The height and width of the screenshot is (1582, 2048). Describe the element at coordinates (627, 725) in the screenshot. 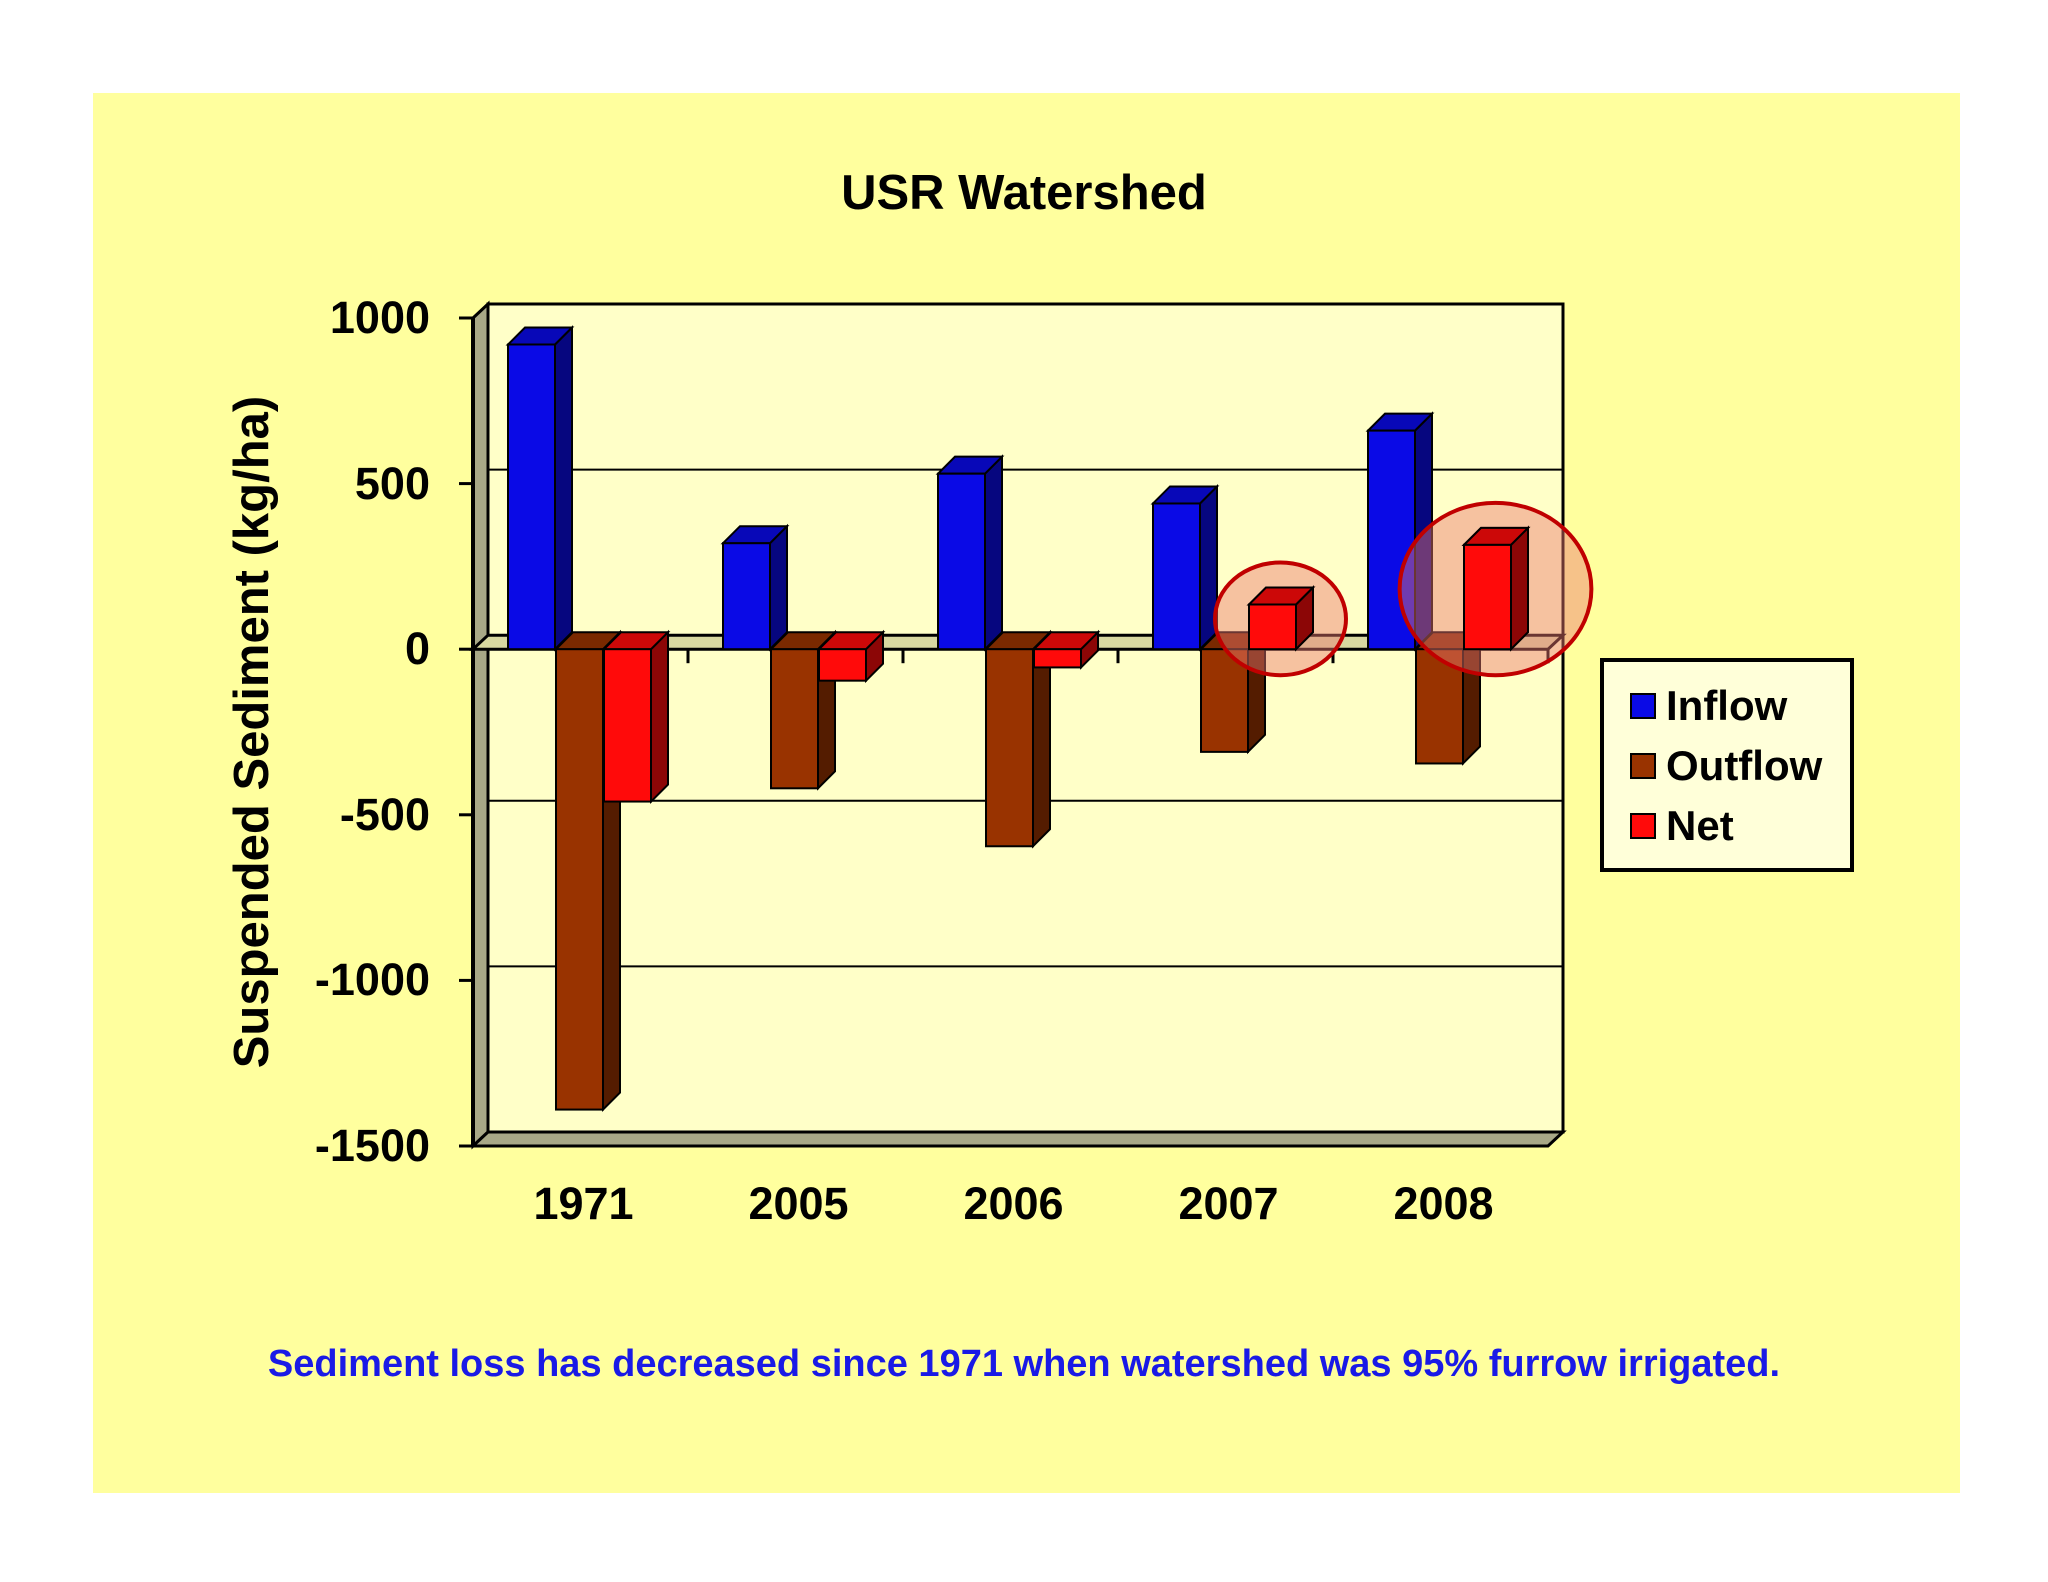

I see `bar-net-1971` at that location.